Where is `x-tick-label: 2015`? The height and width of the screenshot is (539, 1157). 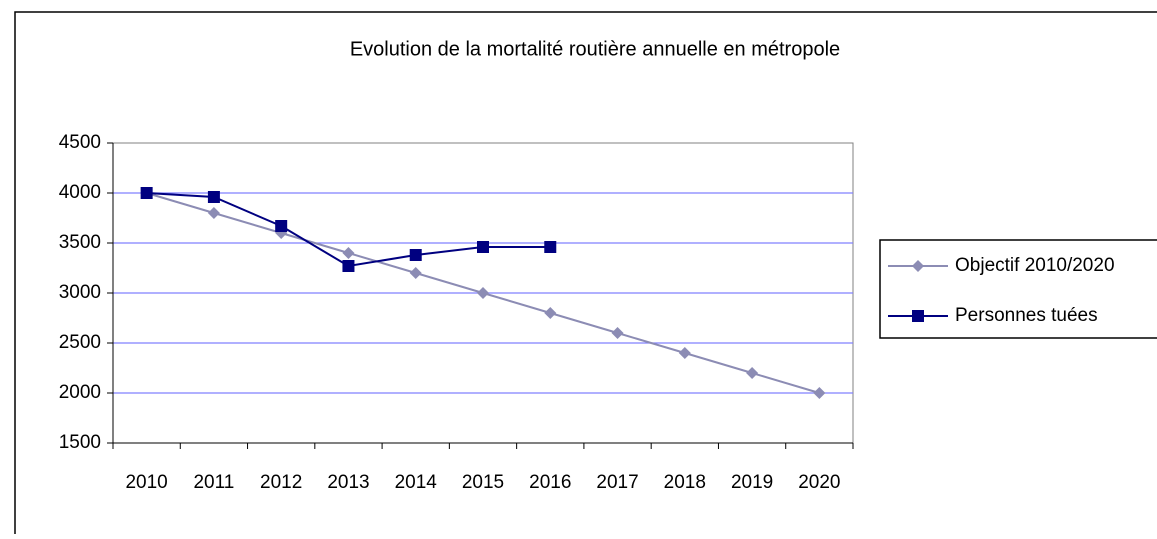 x-tick-label: 2015 is located at coordinates (483, 482).